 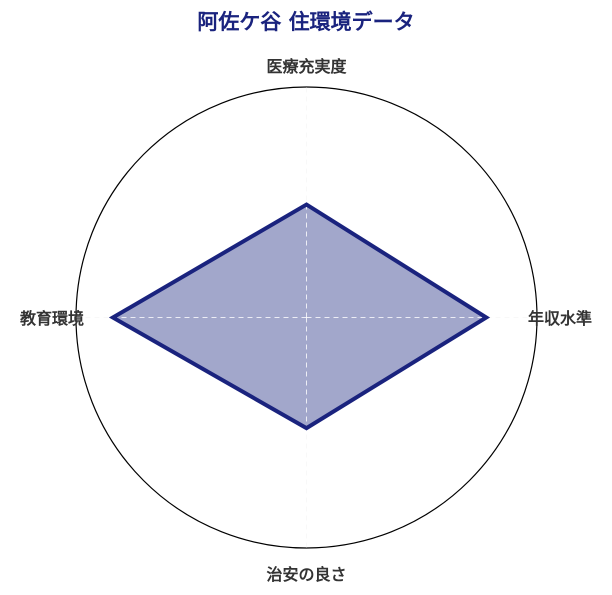 What do you see at coordinates (52, 318) in the screenshot?
I see `axis-label: 教育環境` at bounding box center [52, 318].